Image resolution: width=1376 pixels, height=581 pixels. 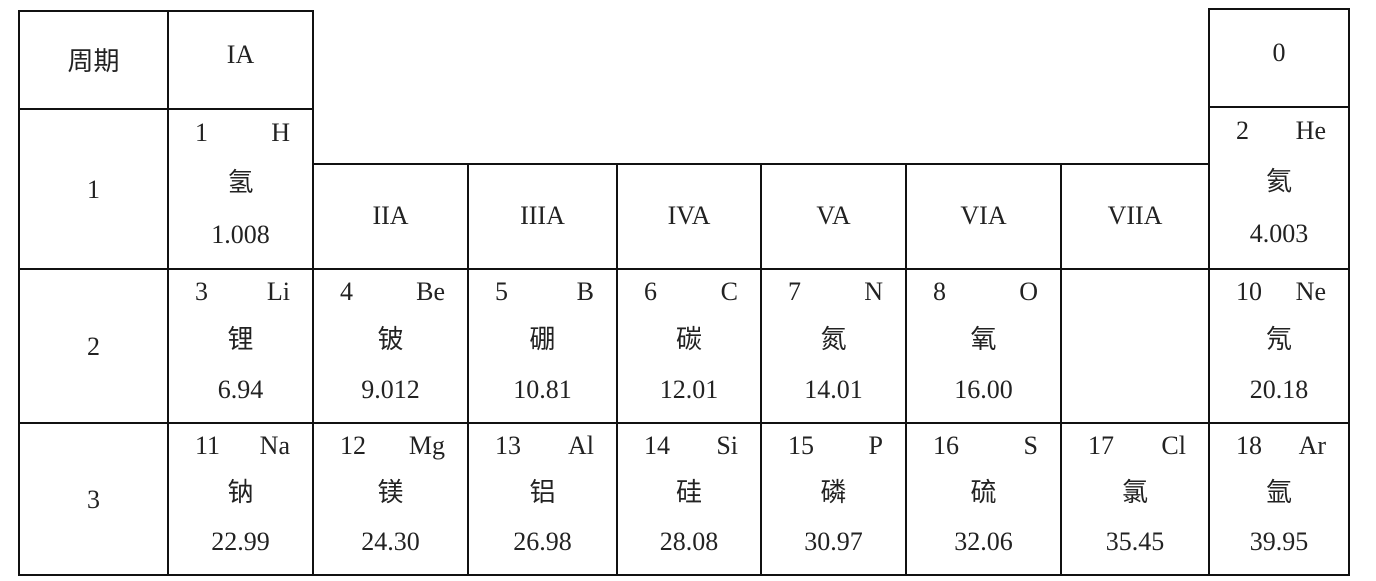 I want to click on group-header: VIA, so click(x=983, y=216).